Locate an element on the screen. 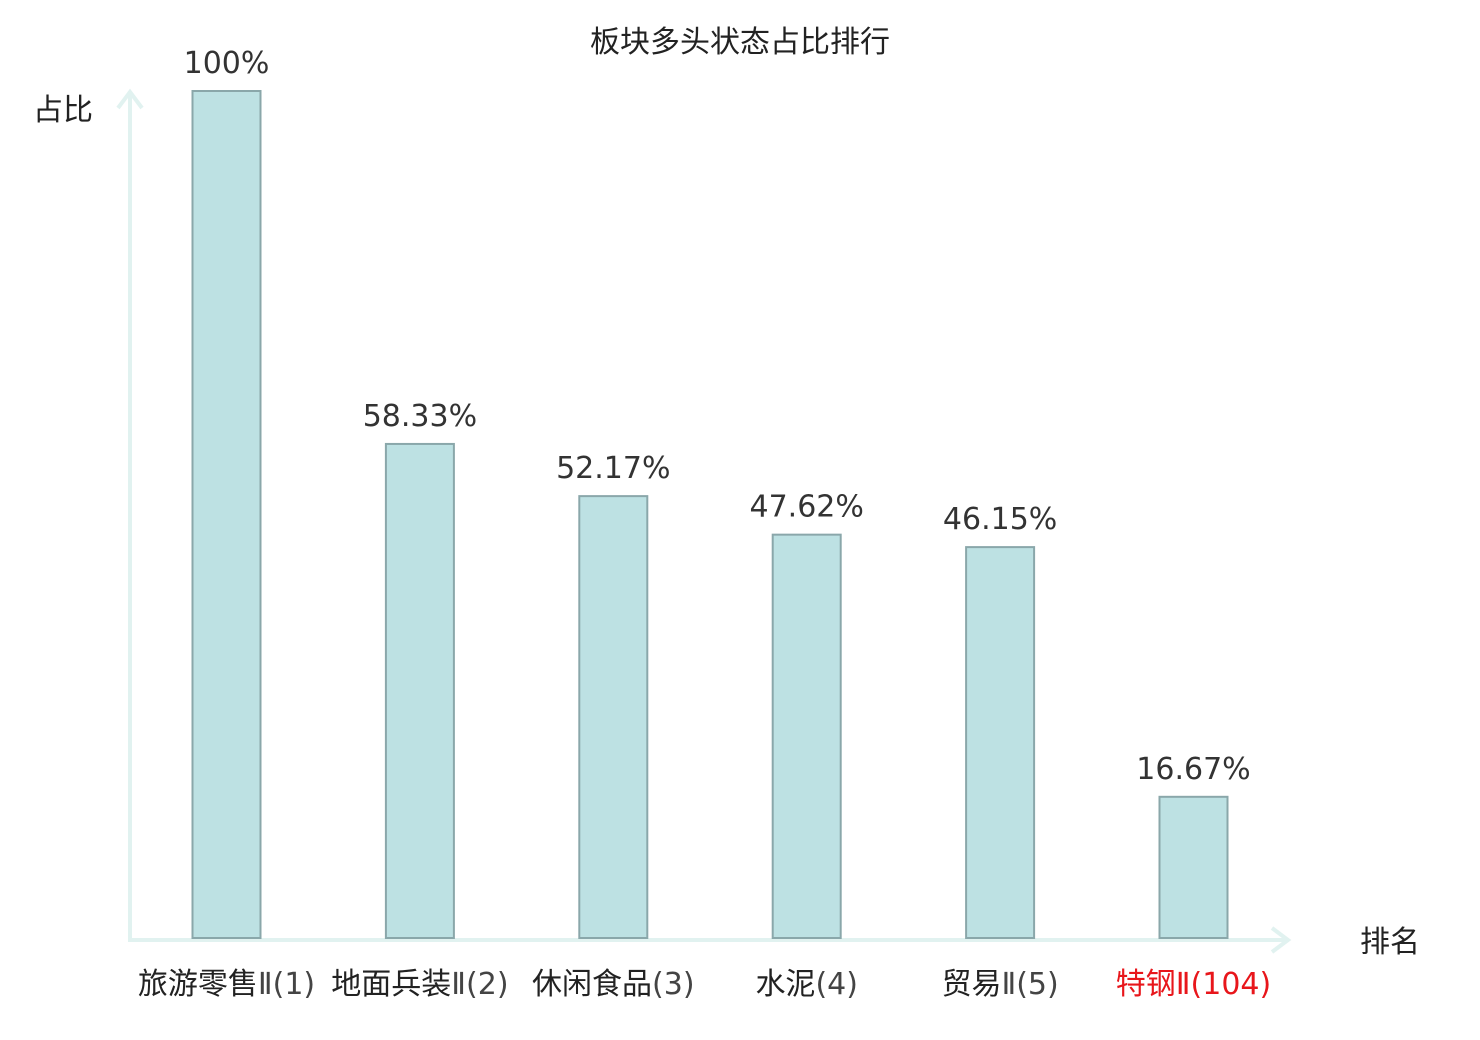  category-name: 地面兵装 is located at coordinates (391, 984).